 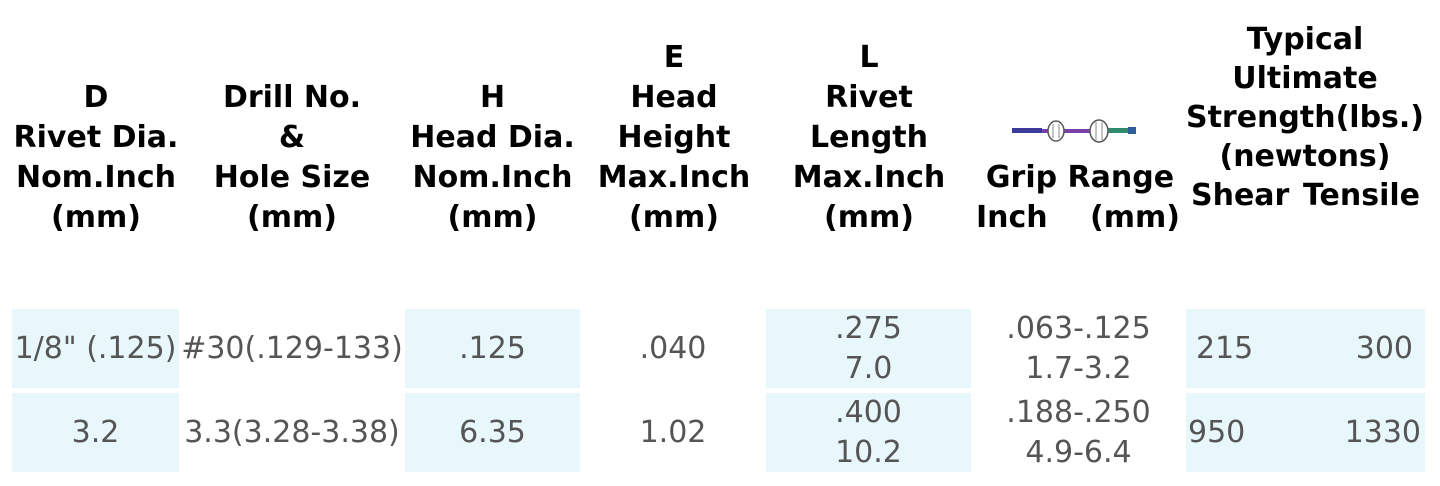 I want to click on table-cell-rivet-dia: 3.2, so click(x=95, y=432).